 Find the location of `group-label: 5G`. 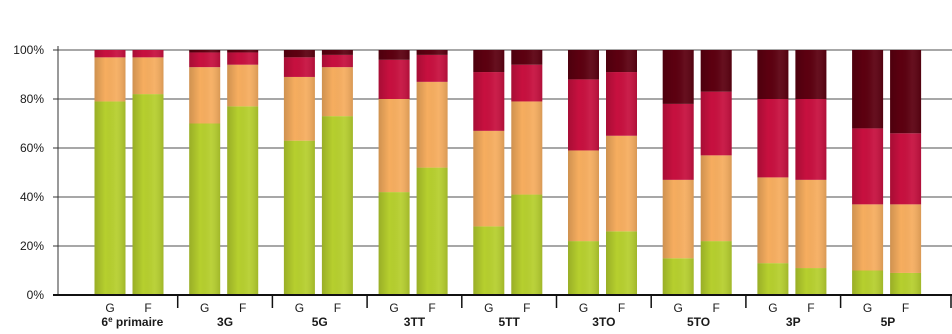

group-label: 5G is located at coordinates (320, 322).